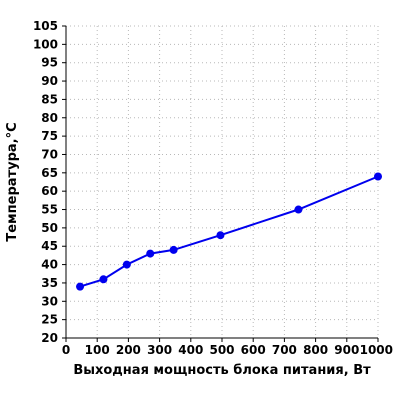 The image size is (400, 400). What do you see at coordinates (376, 350) in the screenshot?
I see `x-tick-label: 1000` at bounding box center [376, 350].